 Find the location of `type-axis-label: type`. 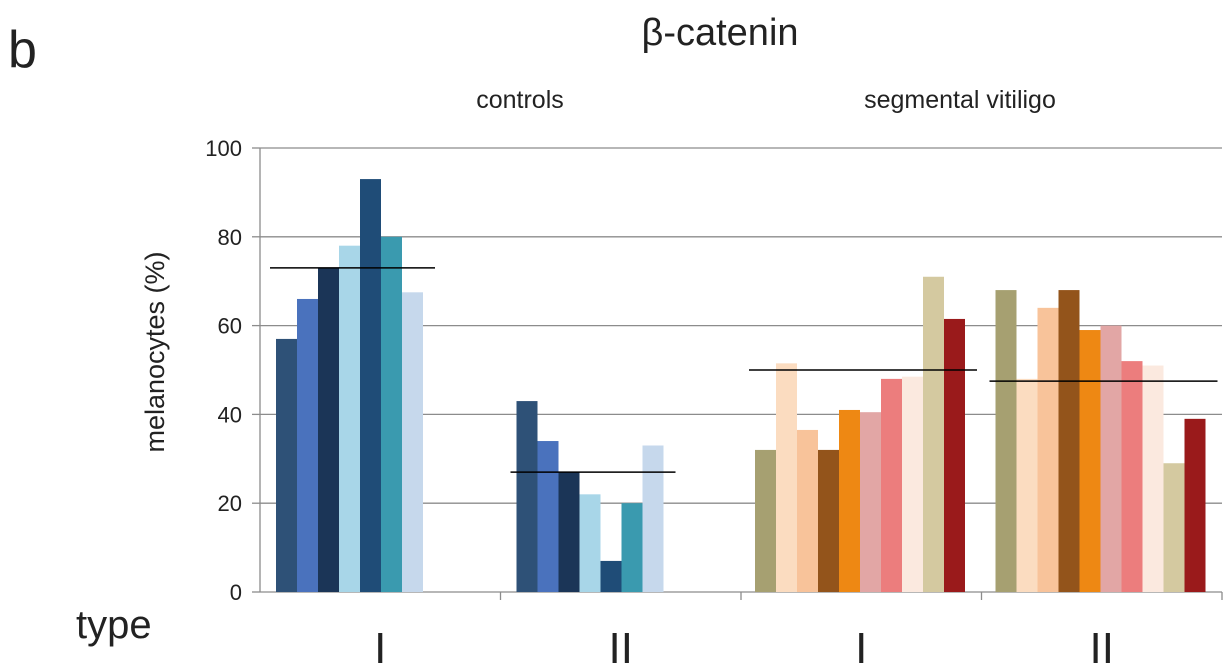

type-axis-label: type is located at coordinates (114, 625).